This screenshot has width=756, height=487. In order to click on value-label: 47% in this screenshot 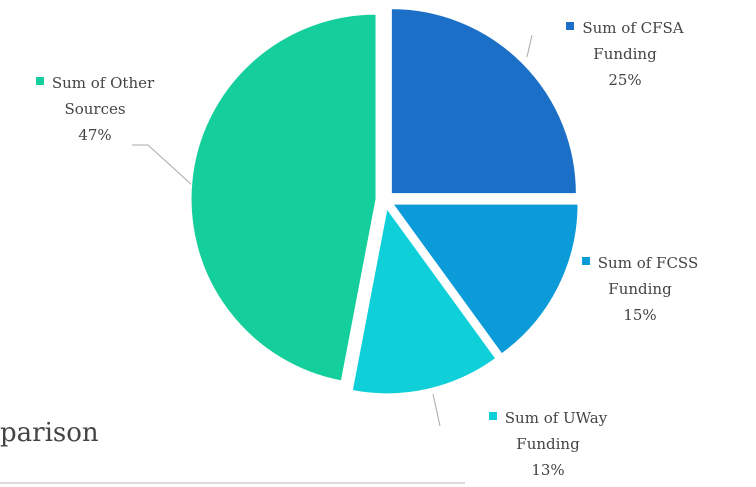, I will do `click(95, 135)`.